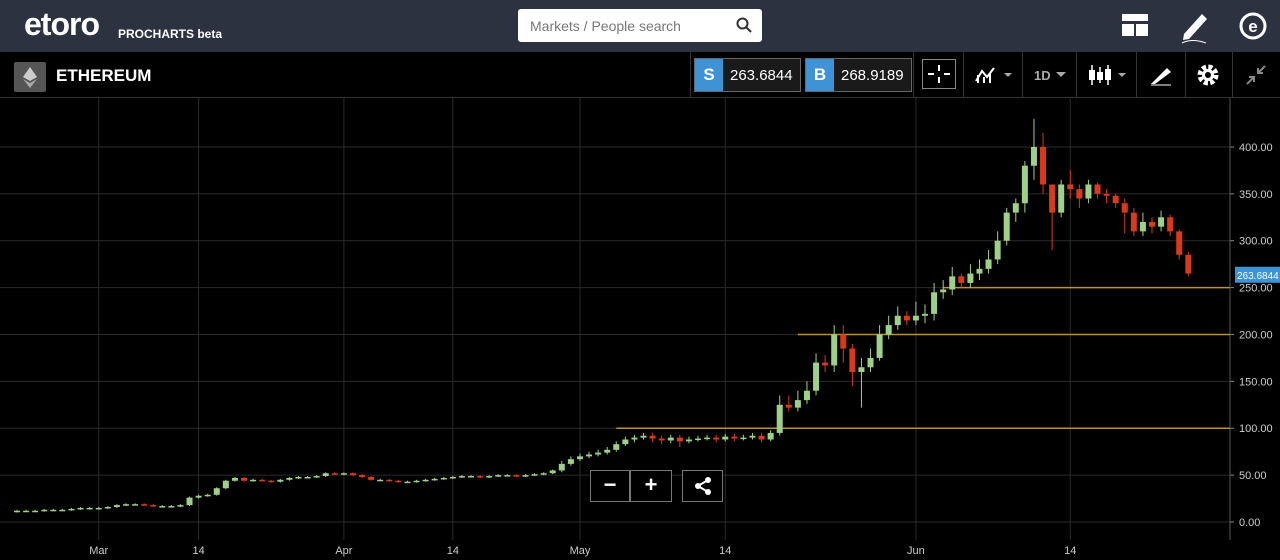 This screenshot has height=560, width=1280. What do you see at coordinates (996, 75) in the screenshot?
I see `indicators-button` at bounding box center [996, 75].